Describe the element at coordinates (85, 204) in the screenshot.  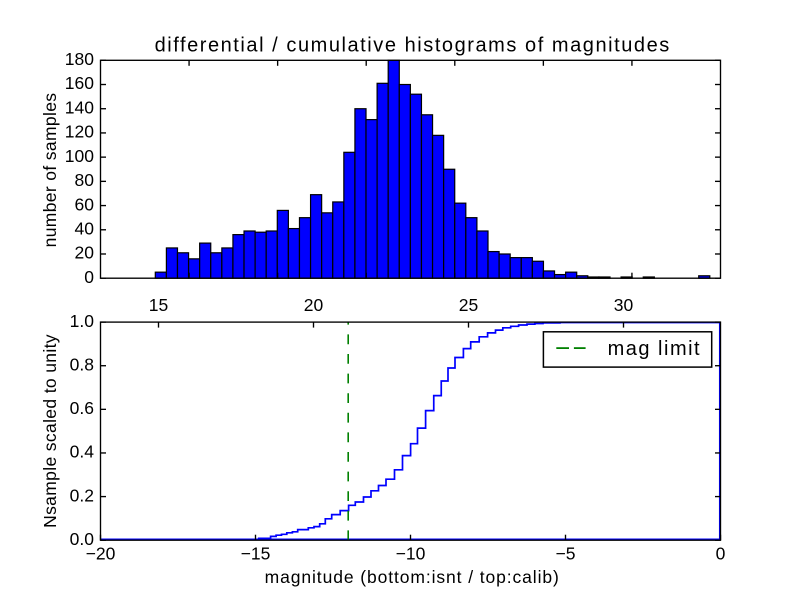
I see `svg-text: 60` at that location.